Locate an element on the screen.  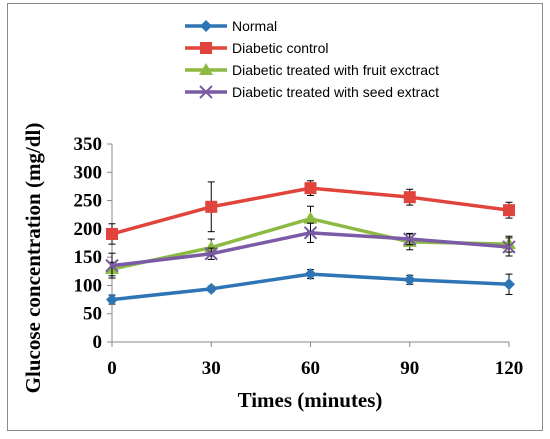
x-axis-title: Times (minutes) is located at coordinates (310, 400).